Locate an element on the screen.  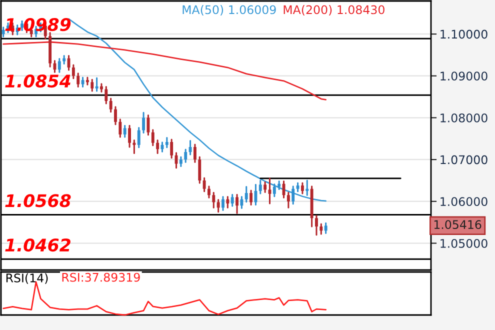
y-tick-label: 1.05000 is located at coordinates (464, 243).